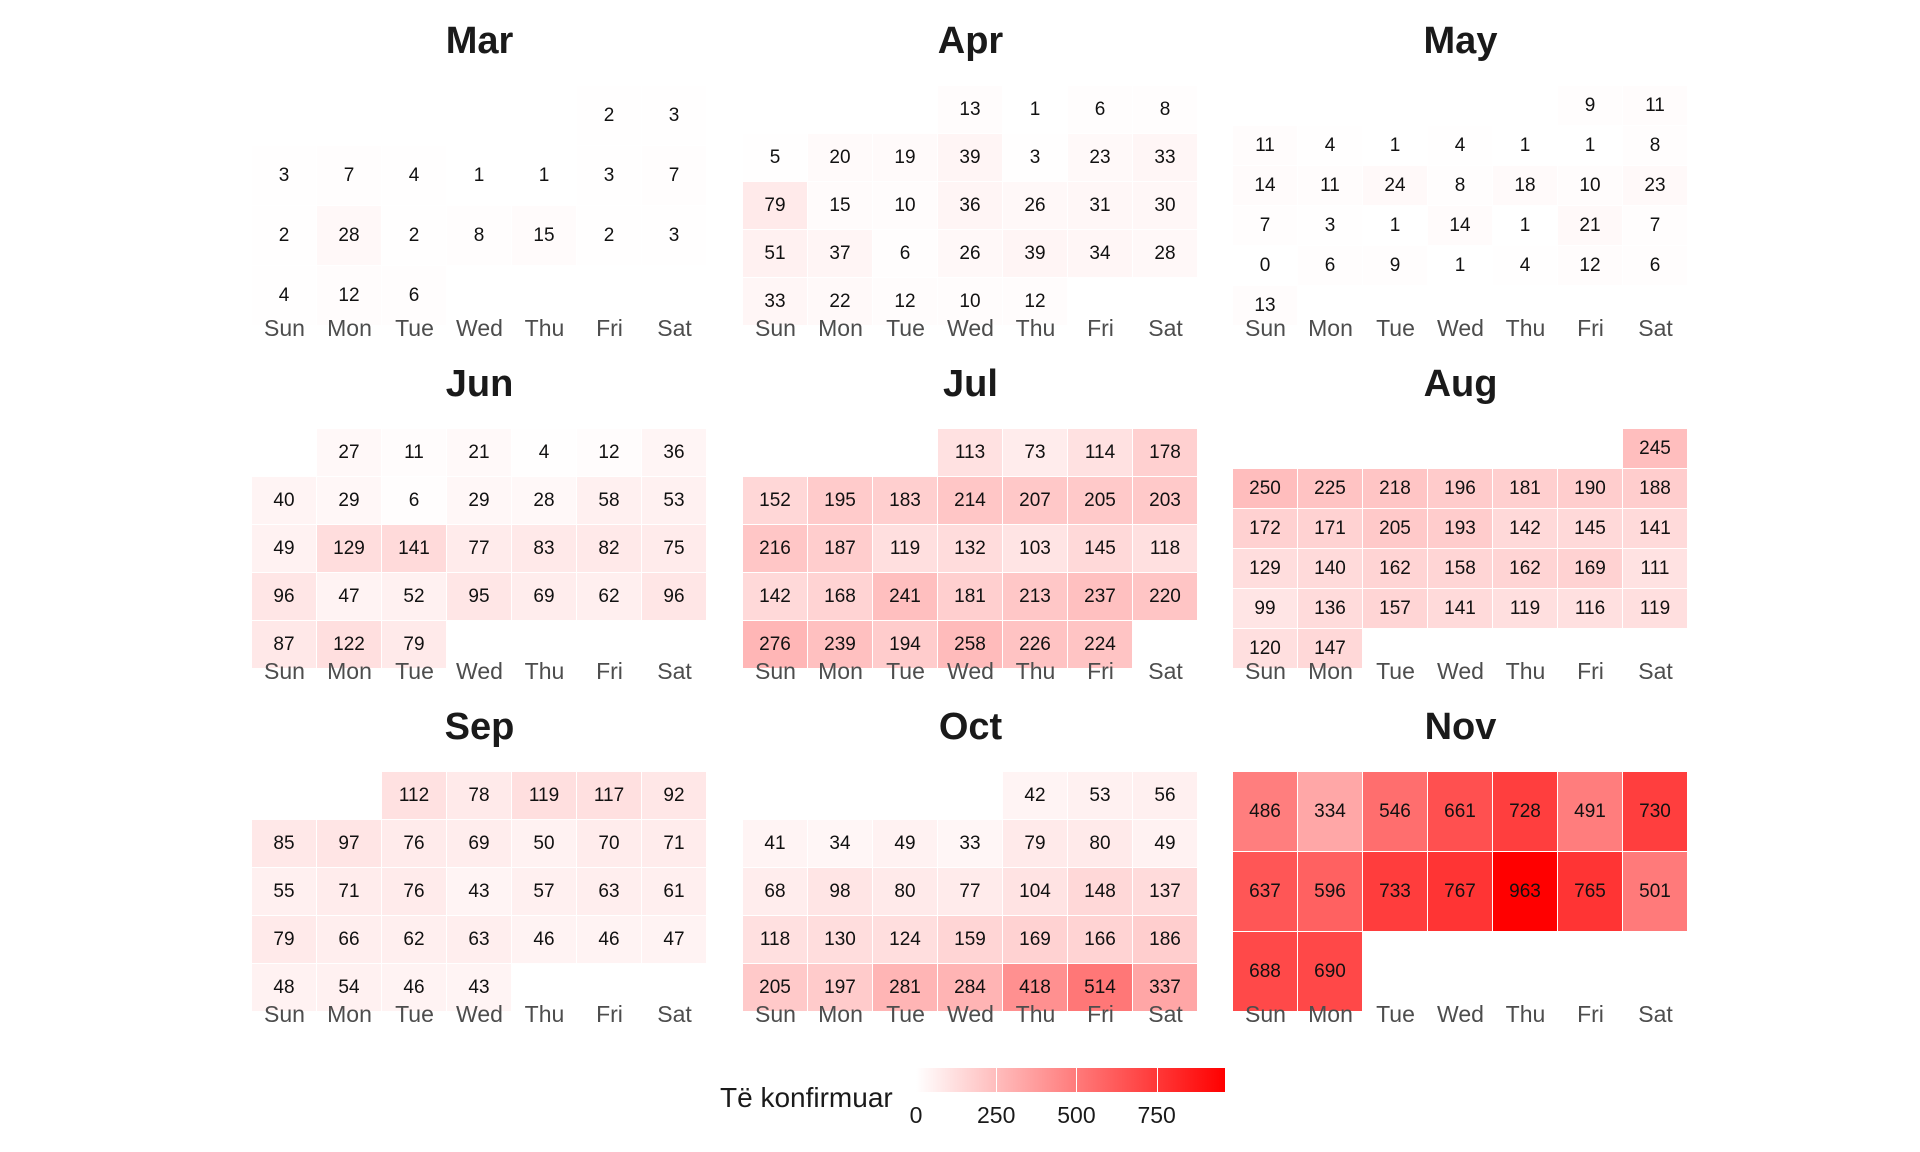 The image size is (1920, 1152). What do you see at coordinates (1035, 453) in the screenshot?
I see `day-cell: 73` at bounding box center [1035, 453].